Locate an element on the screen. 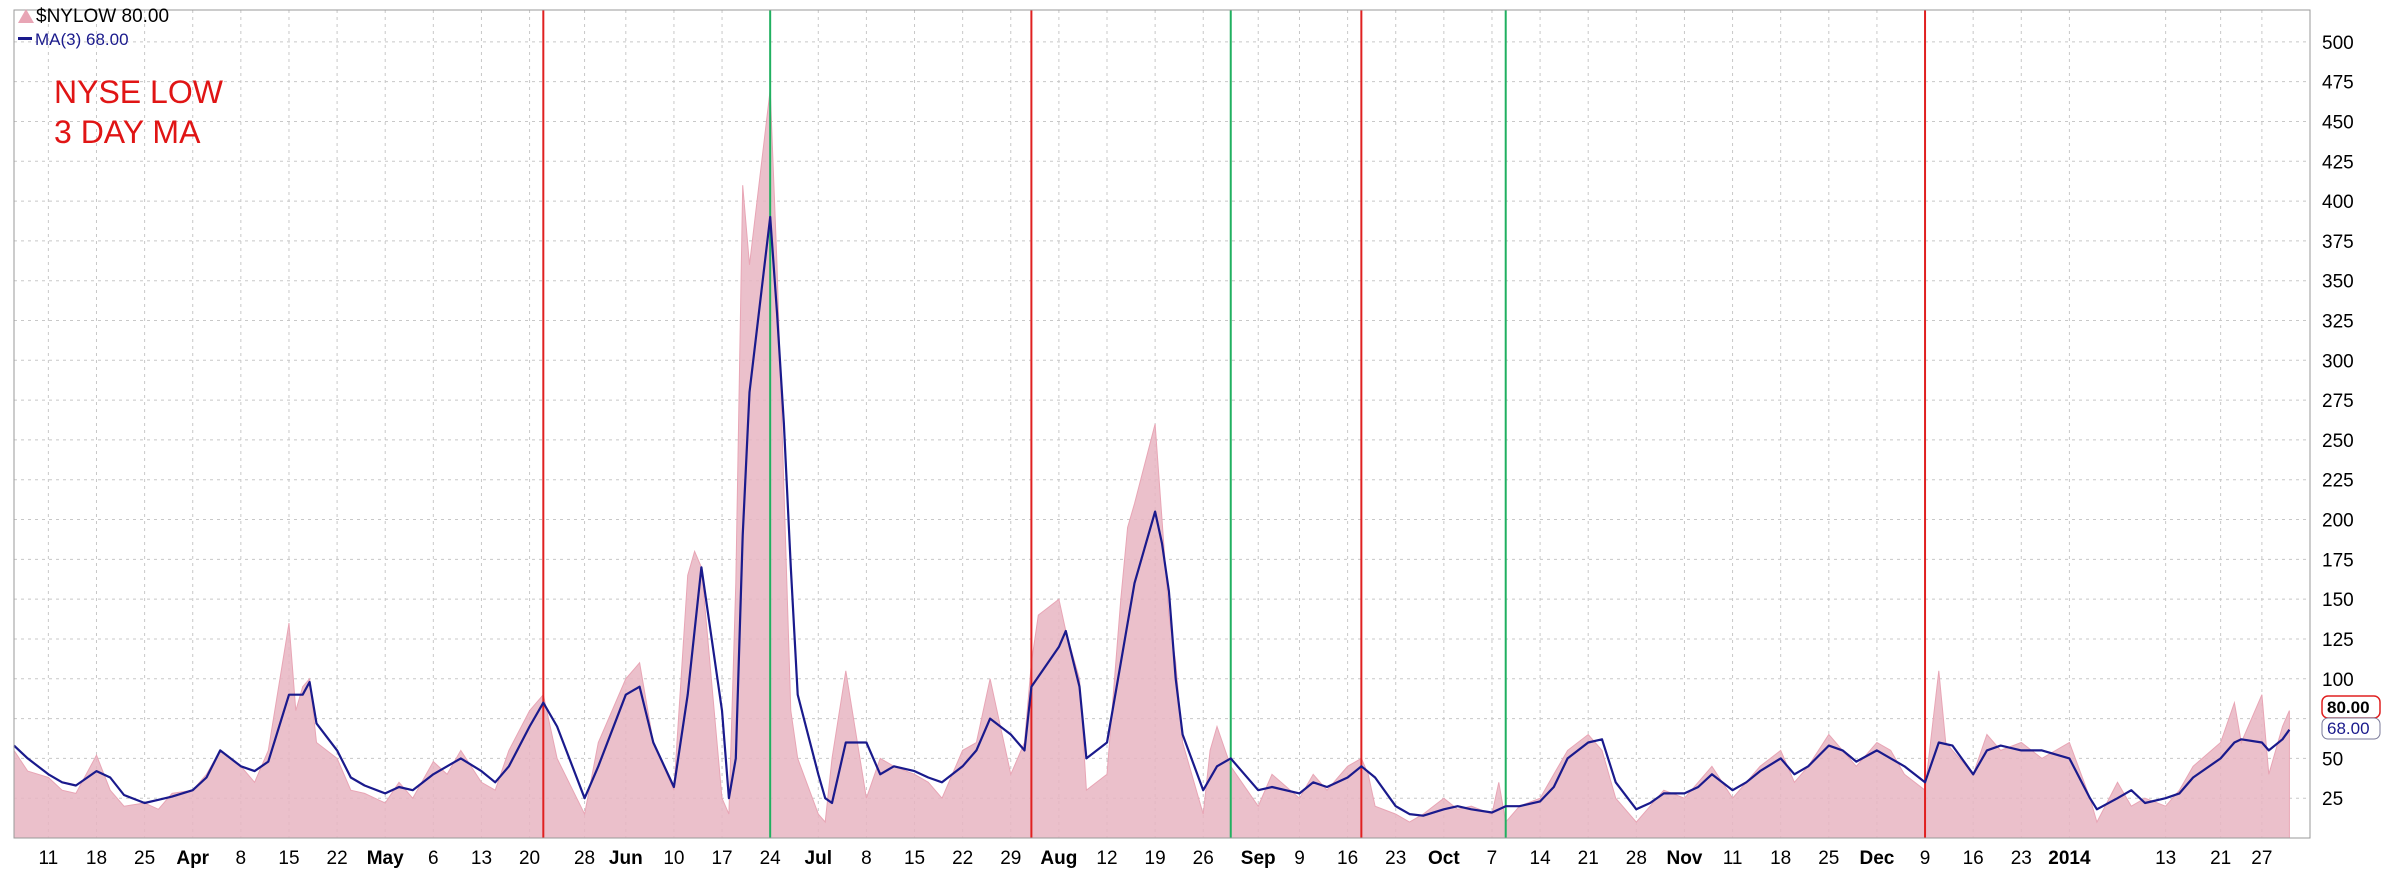 This screenshot has width=2384, height=872. annotation-line-1: NYSE LOW is located at coordinates (138, 92).